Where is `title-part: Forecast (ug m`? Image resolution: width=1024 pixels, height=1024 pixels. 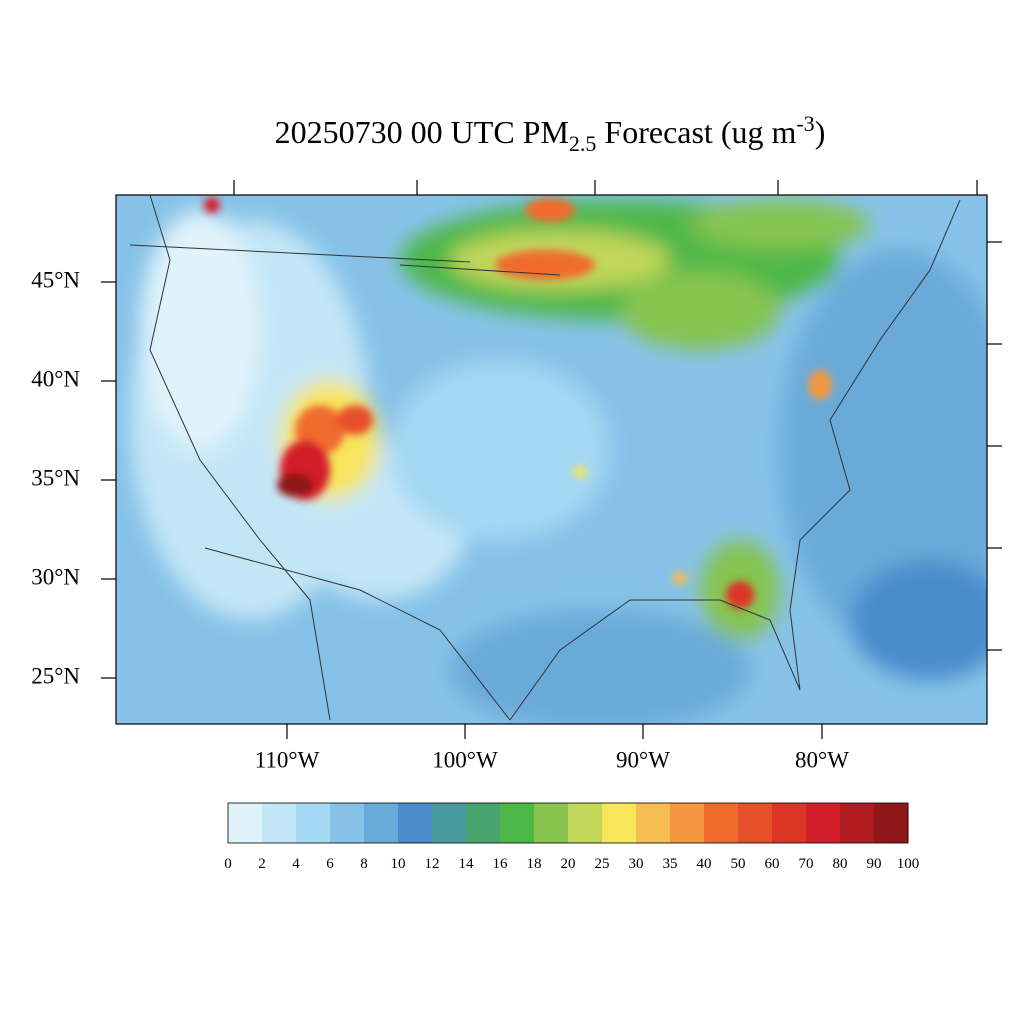 title-part: Forecast (ug m is located at coordinates (696, 132).